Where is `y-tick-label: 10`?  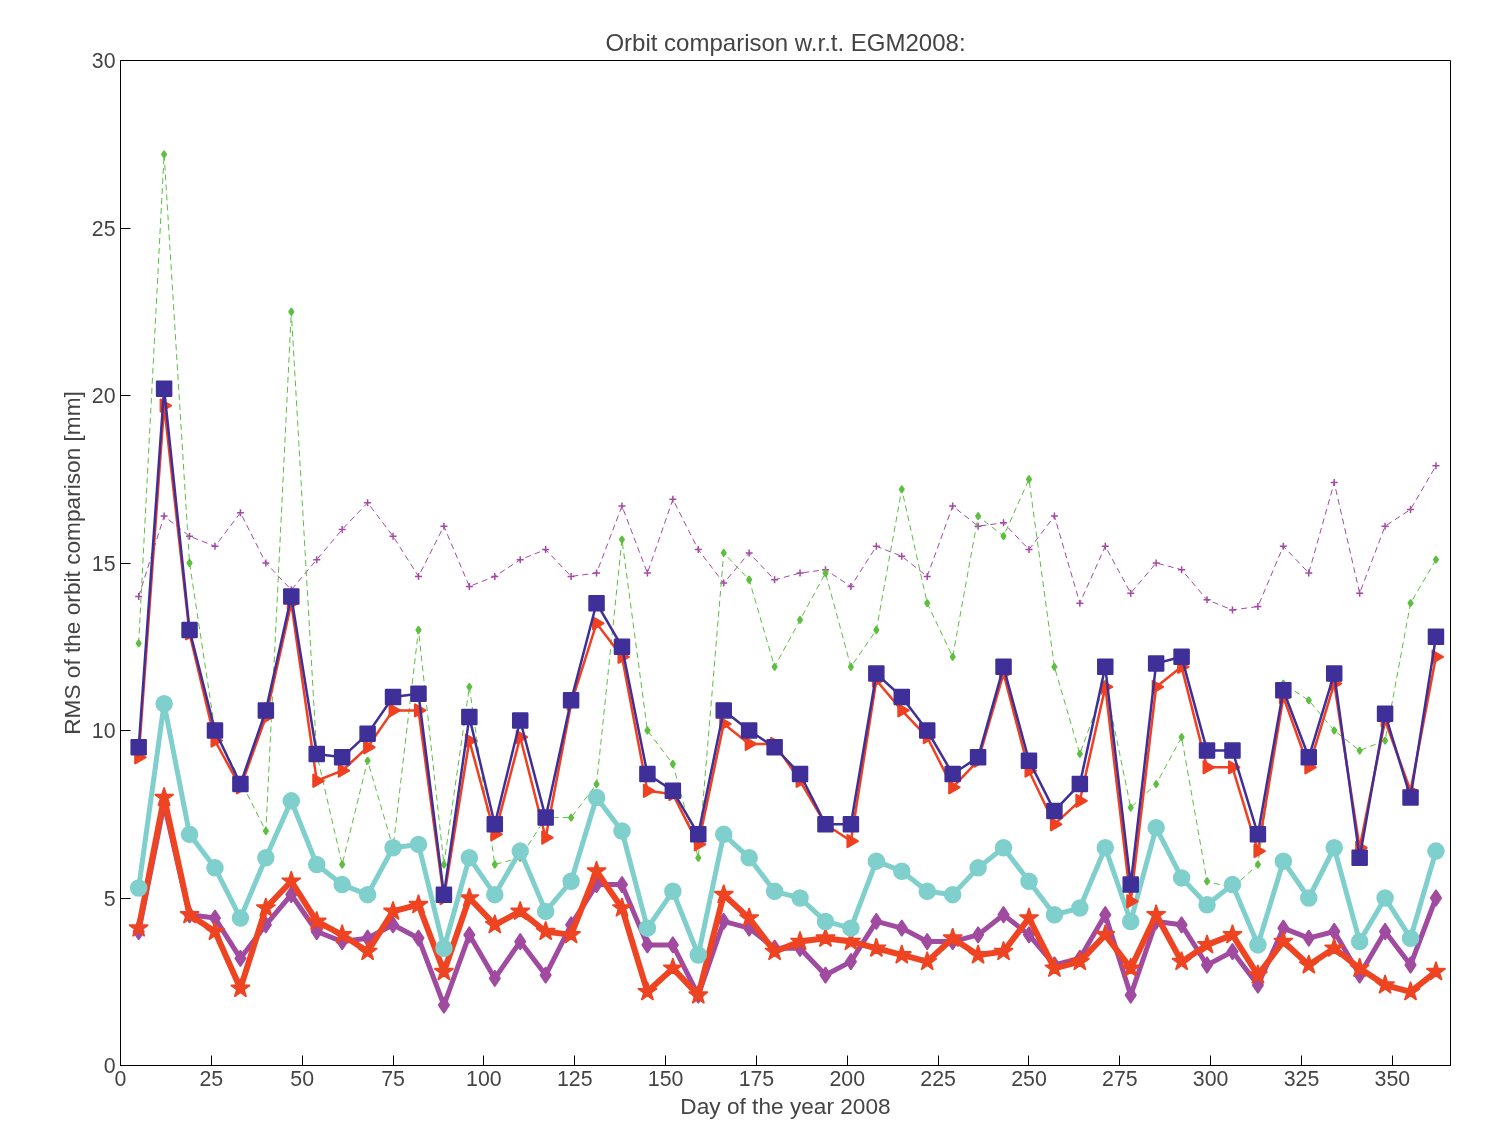
y-tick-label: 10 is located at coordinates (103, 731).